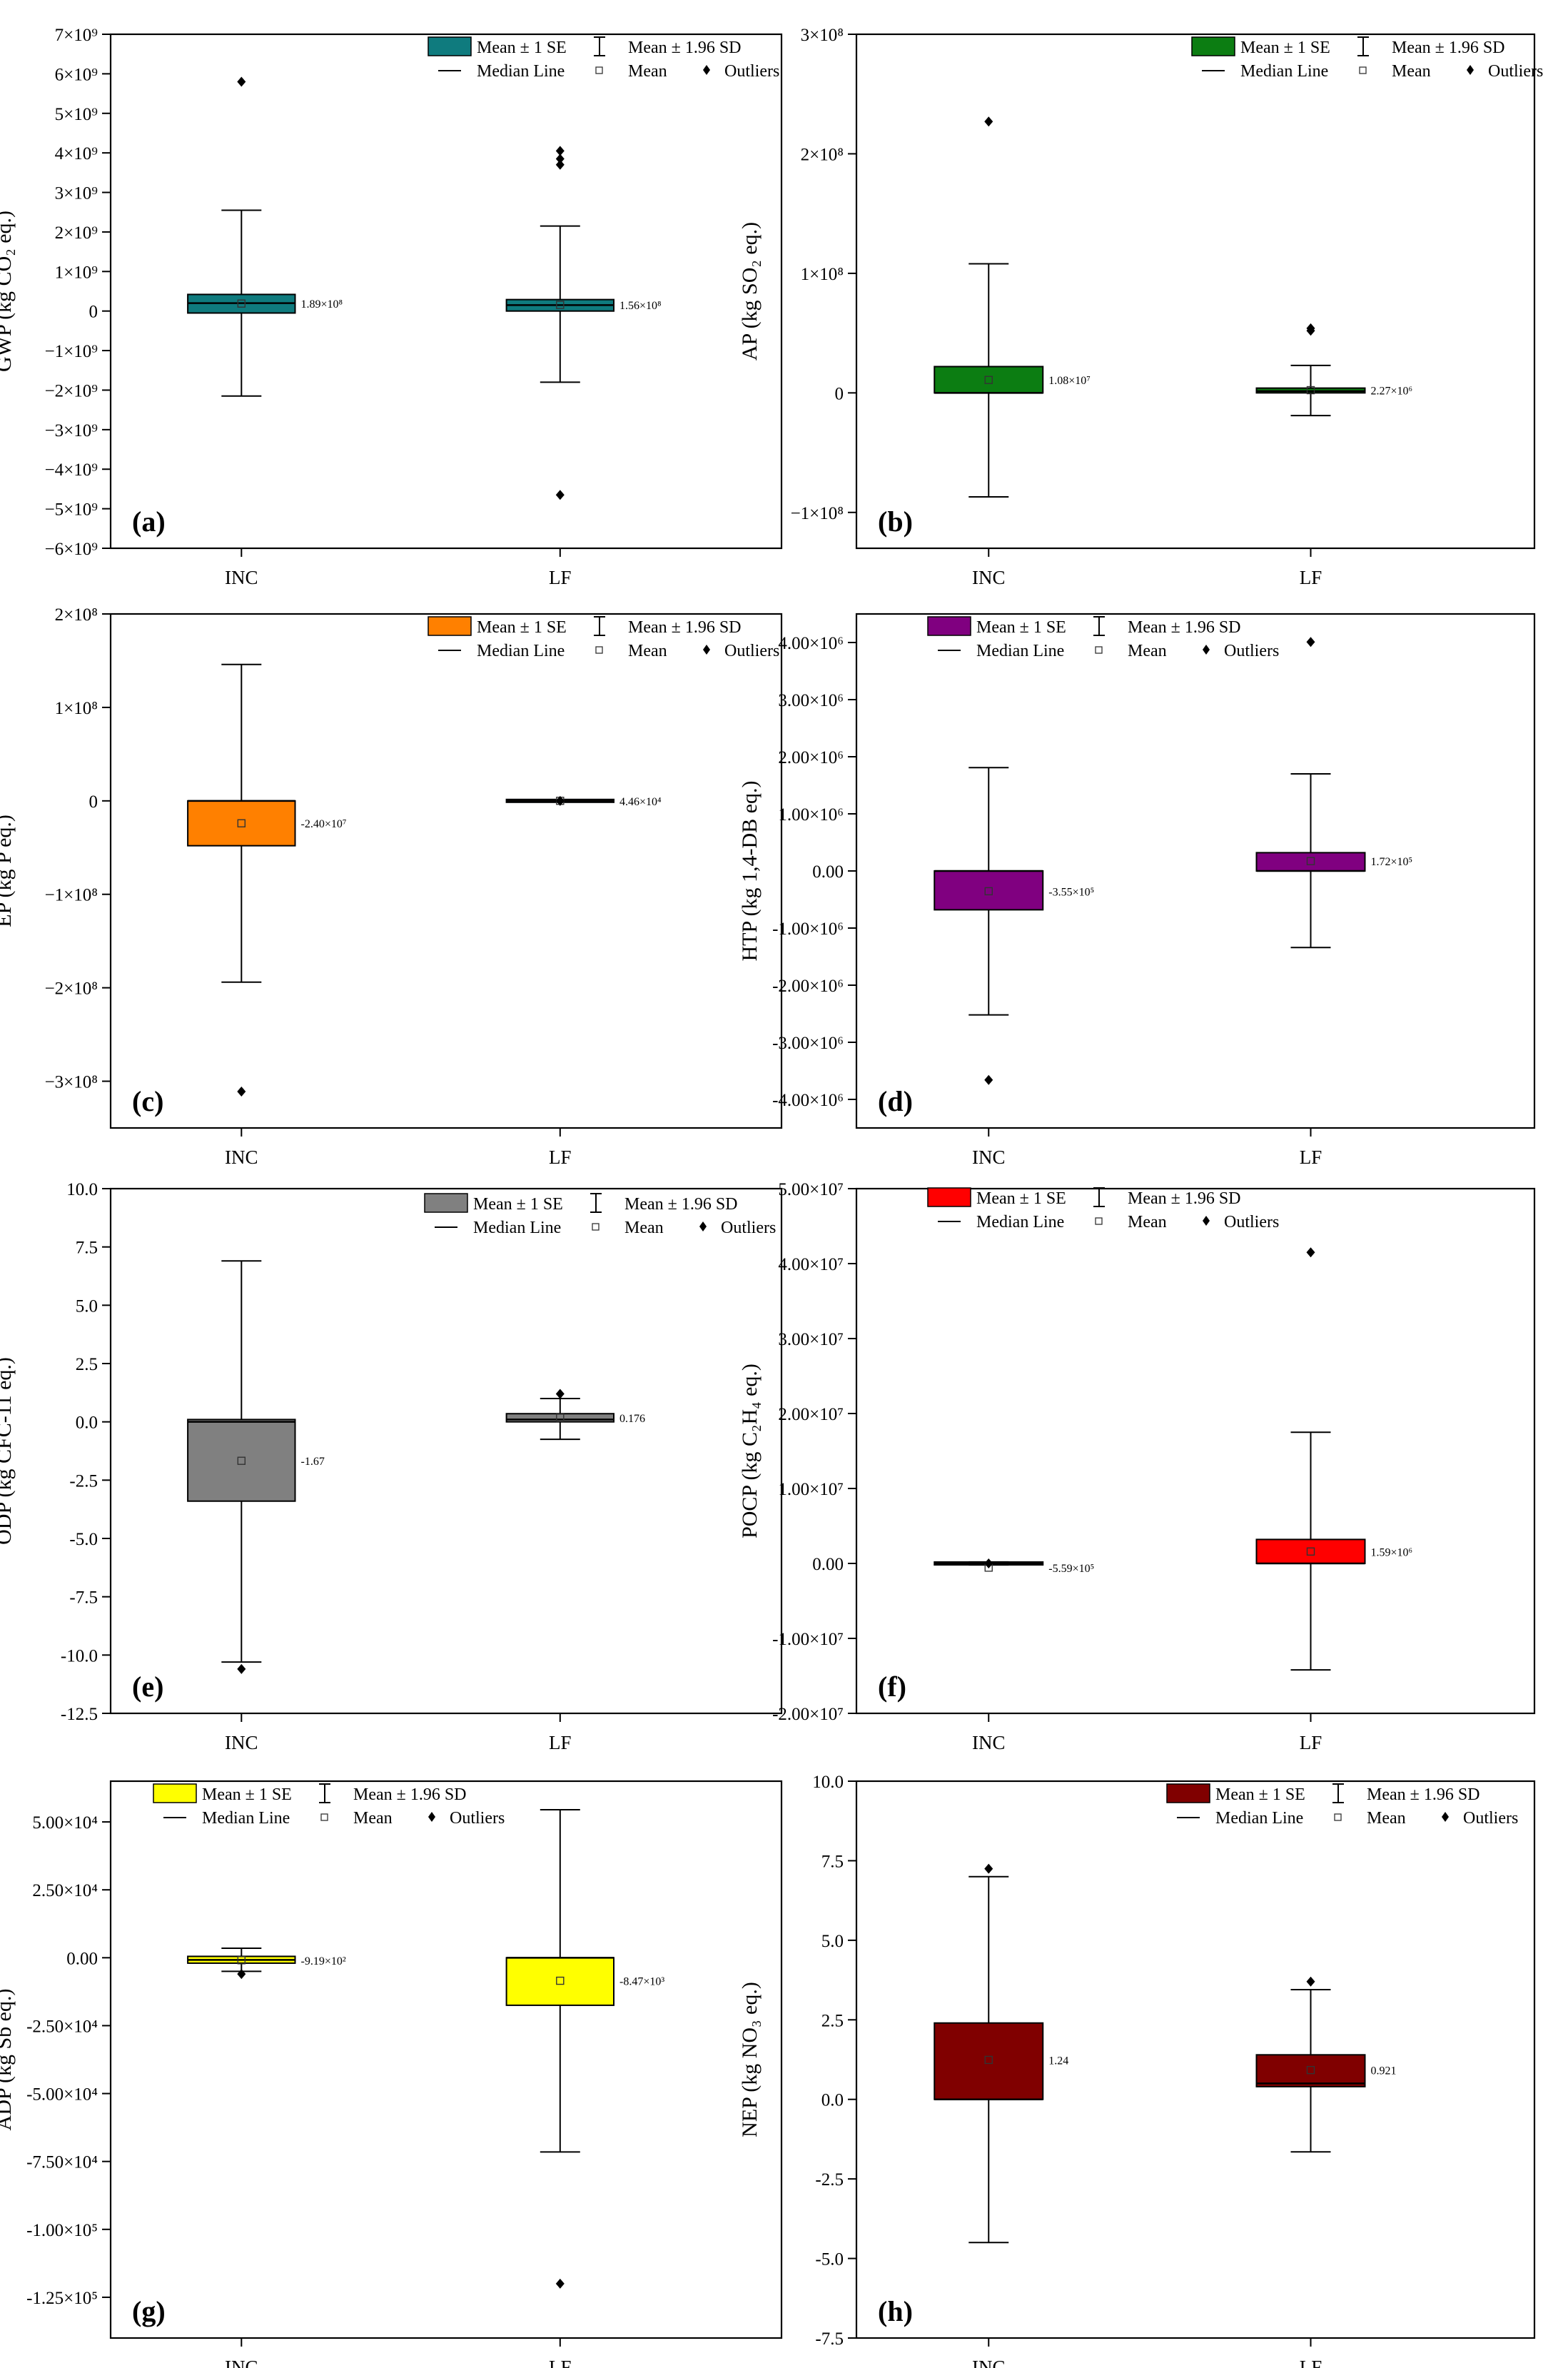 This screenshot has height=2368, width=1568. I want to click on mean-value-label: -3.55×10⁵, so click(1071, 892).